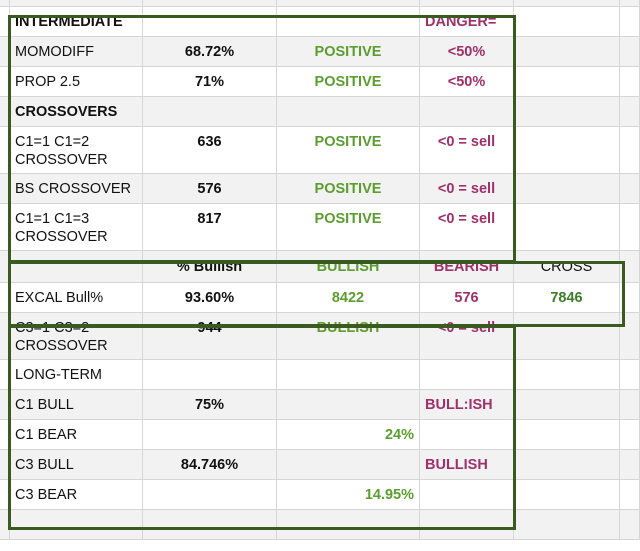 This screenshot has height=551, width=640. What do you see at coordinates (76, 22) in the screenshot?
I see `sheet-cell: INTERMEDIATE` at bounding box center [76, 22].